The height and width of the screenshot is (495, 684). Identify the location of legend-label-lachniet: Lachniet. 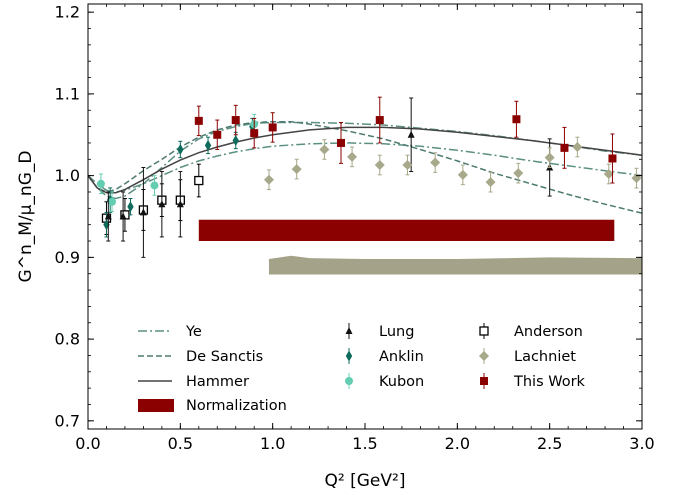
(545, 357).